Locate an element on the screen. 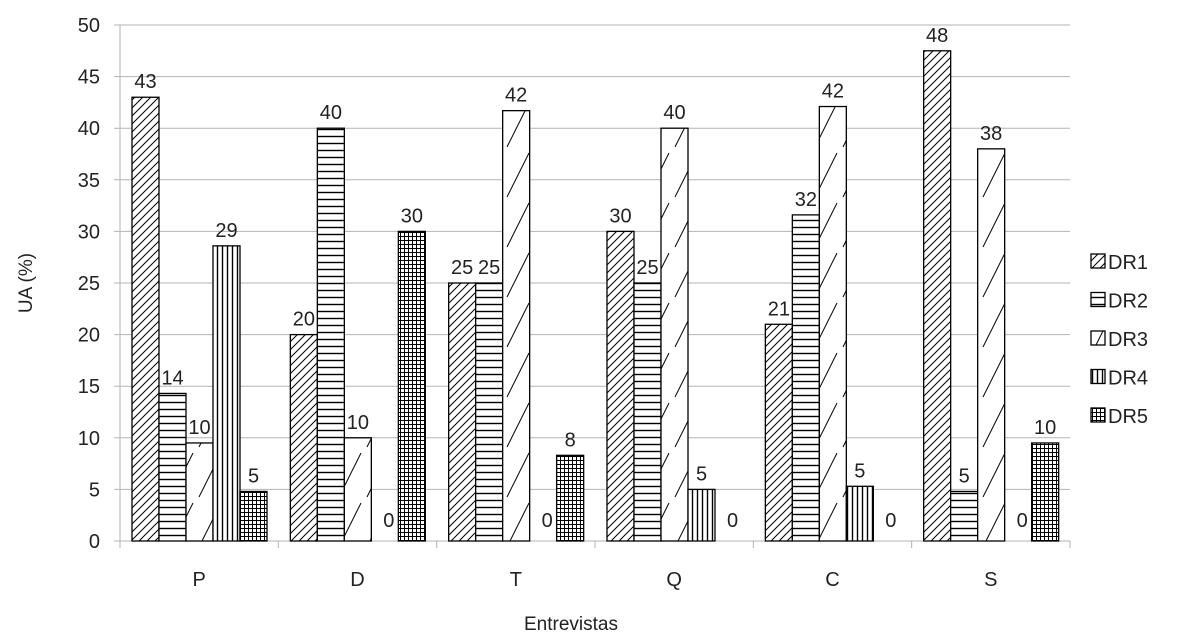  bar-dr1-t is located at coordinates (462, 412).